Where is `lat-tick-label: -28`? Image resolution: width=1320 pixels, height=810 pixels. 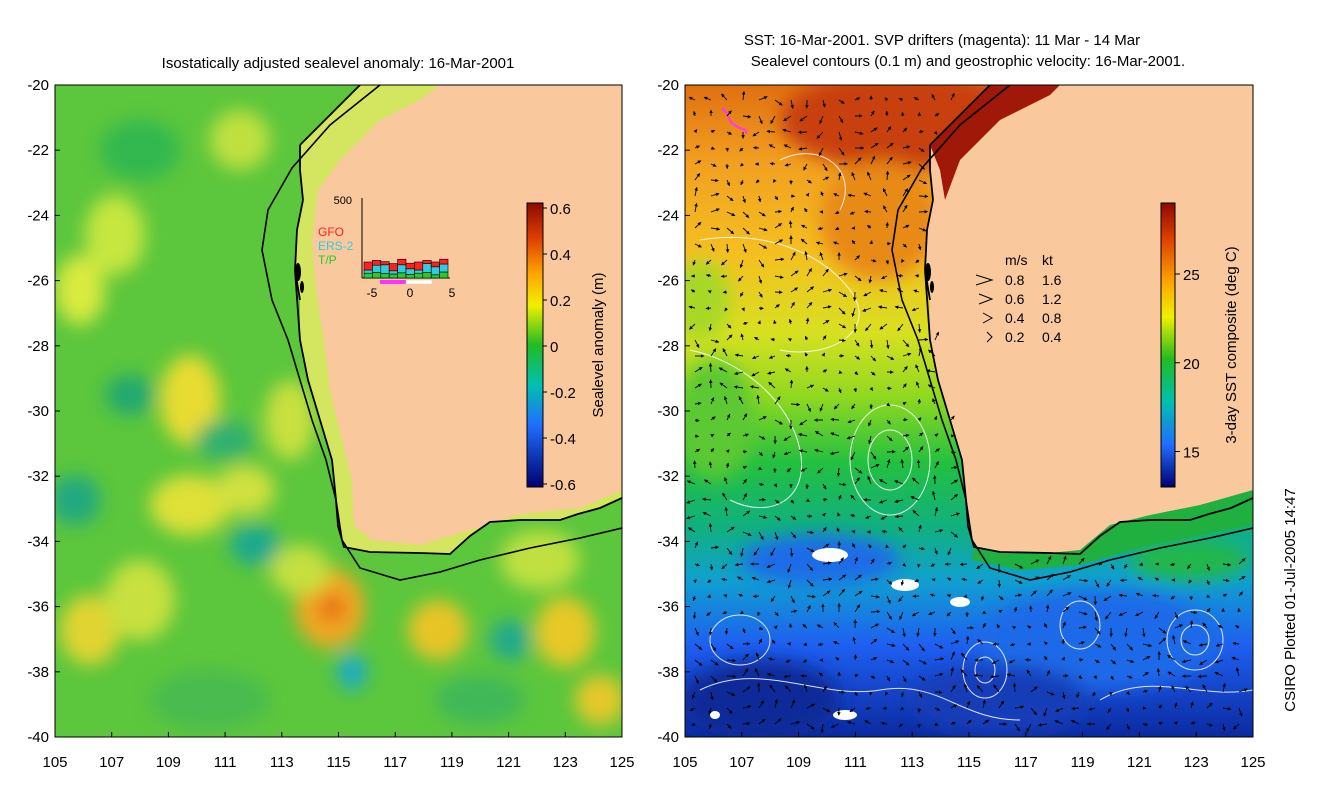 lat-tick-label: -28 is located at coordinates (668, 346).